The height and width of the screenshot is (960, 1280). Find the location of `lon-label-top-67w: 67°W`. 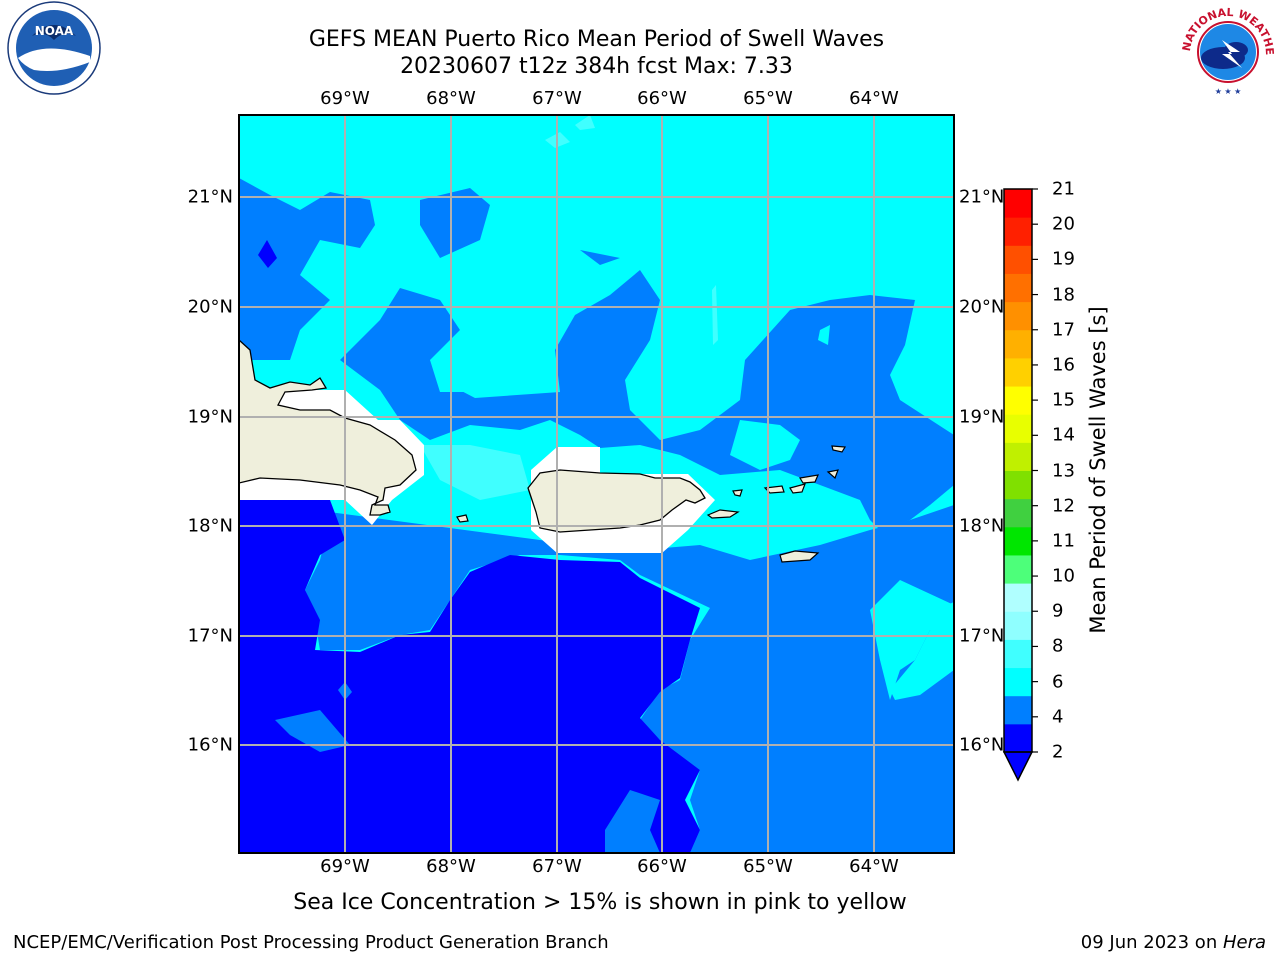

lon-label-top-67w: 67°W is located at coordinates (557, 98).